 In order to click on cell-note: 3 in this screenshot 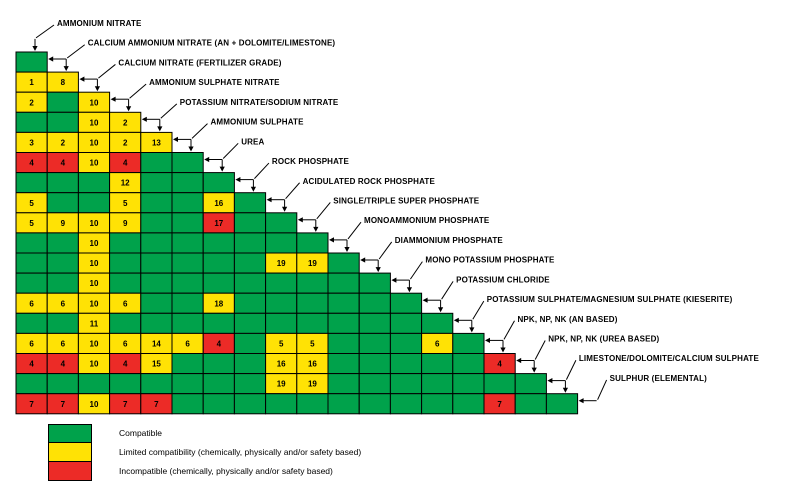, I will do `click(31, 142)`.